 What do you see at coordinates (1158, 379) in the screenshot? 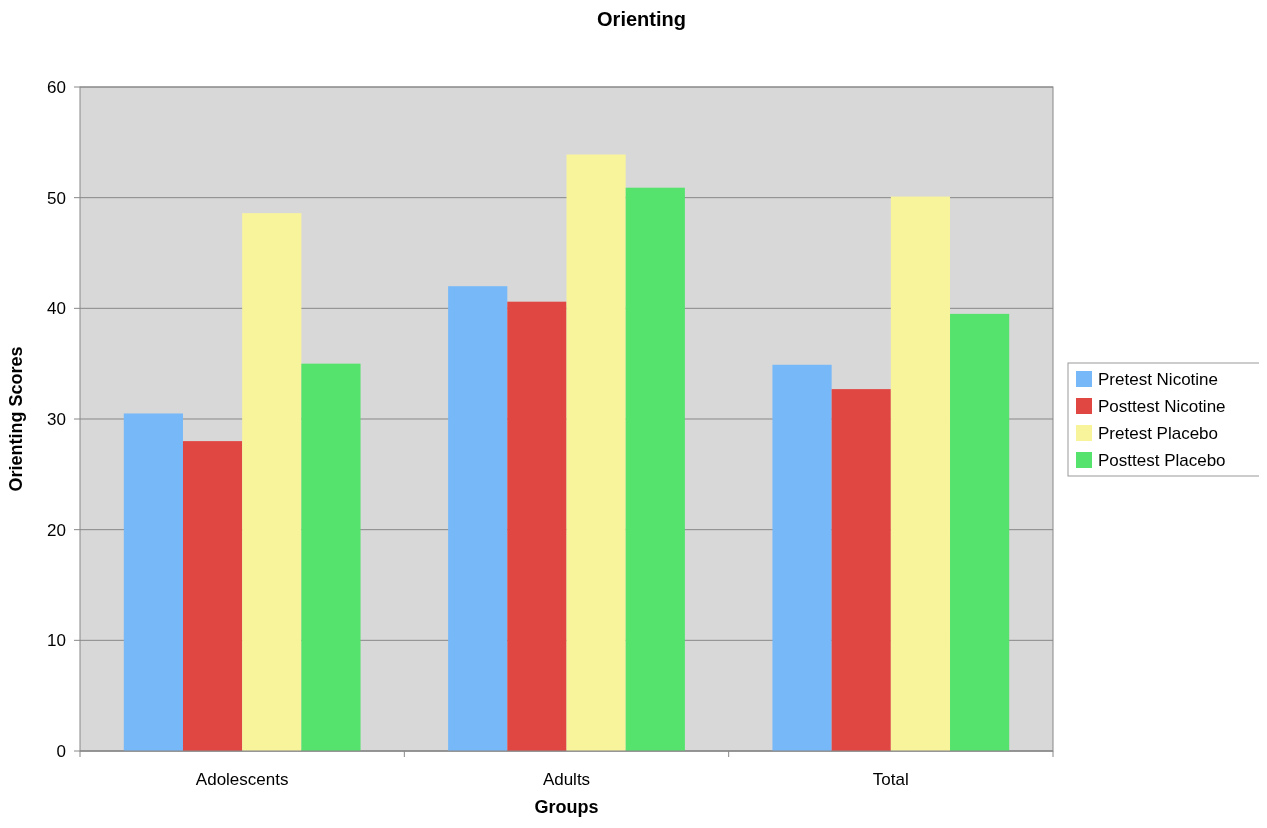
I see `legend-label: Pretest Nicotine` at bounding box center [1158, 379].